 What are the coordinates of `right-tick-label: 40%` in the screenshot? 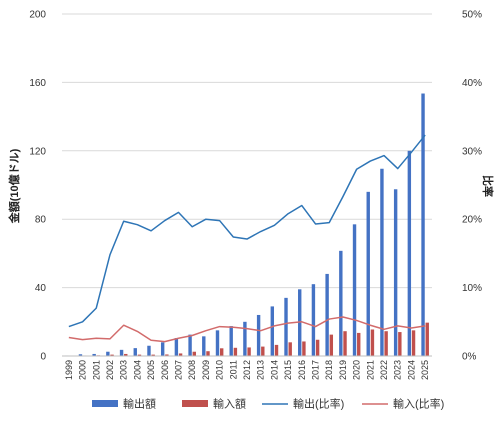 It's located at (472, 83).